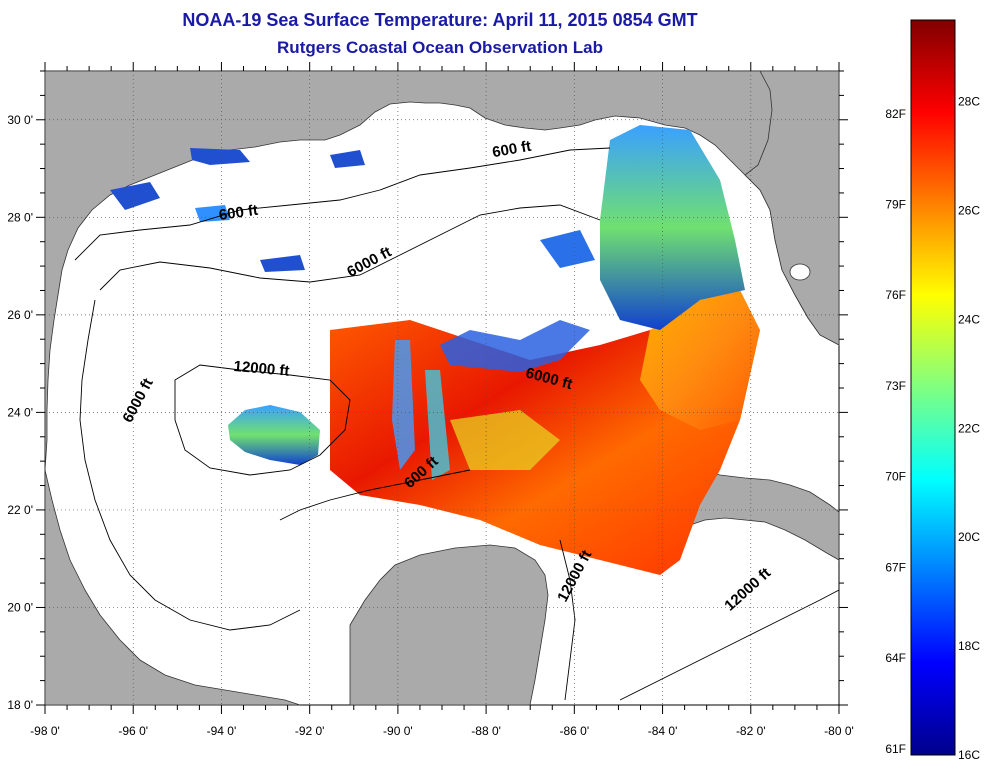 This screenshot has height=770, width=992. Describe the element at coordinates (20, 315) in the screenshot. I see `lat-tick-label: 26 0'` at that location.